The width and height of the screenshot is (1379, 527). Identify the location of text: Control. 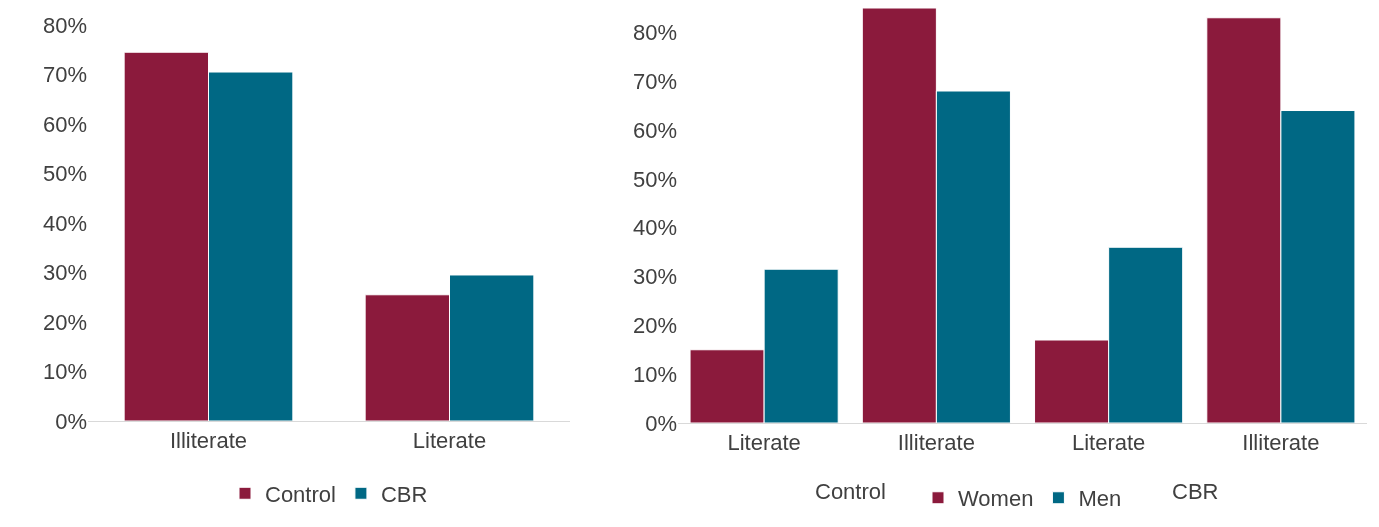
(850, 491).